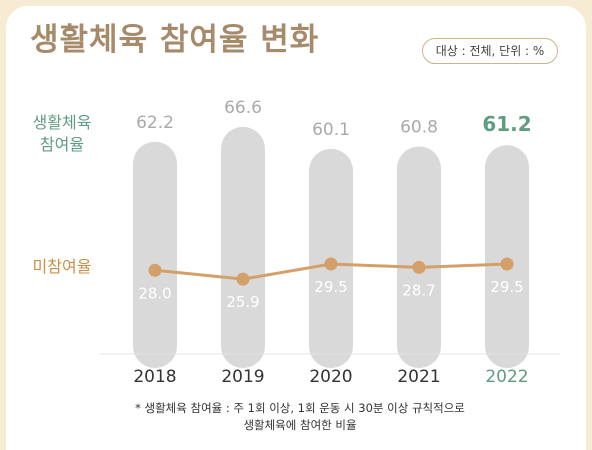 Image resolution: width=592 pixels, height=450 pixels. I want to click on footnote-line-2: 생활체육에 참여한 비율, so click(300, 425).